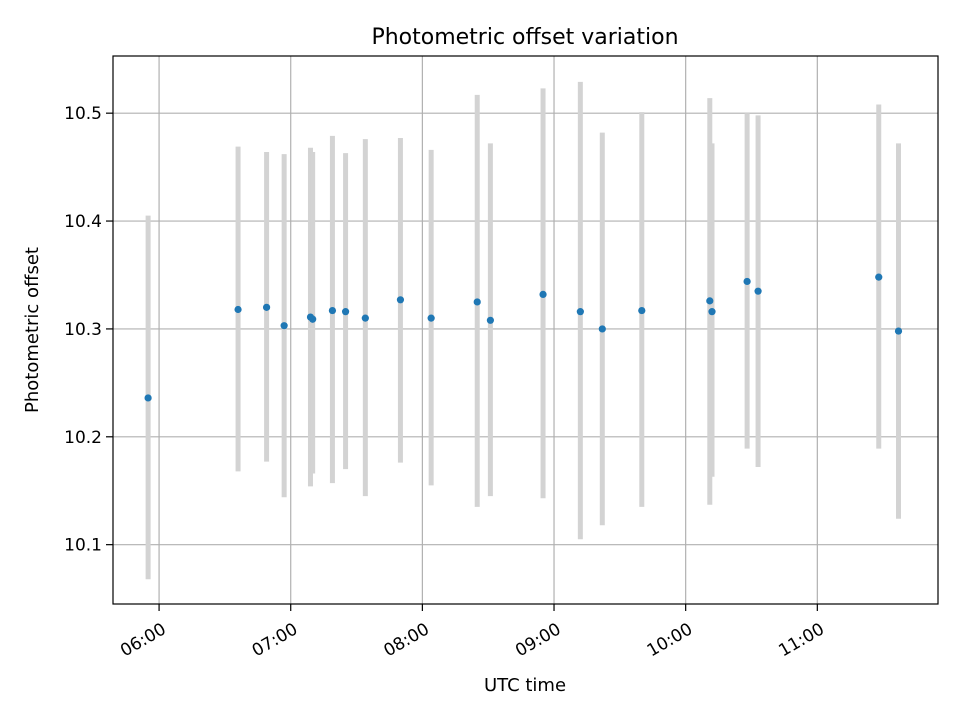 This screenshot has height=720, width=960. Describe the element at coordinates (83, 546) in the screenshot. I see `y-tick-label: 10.1` at that location.